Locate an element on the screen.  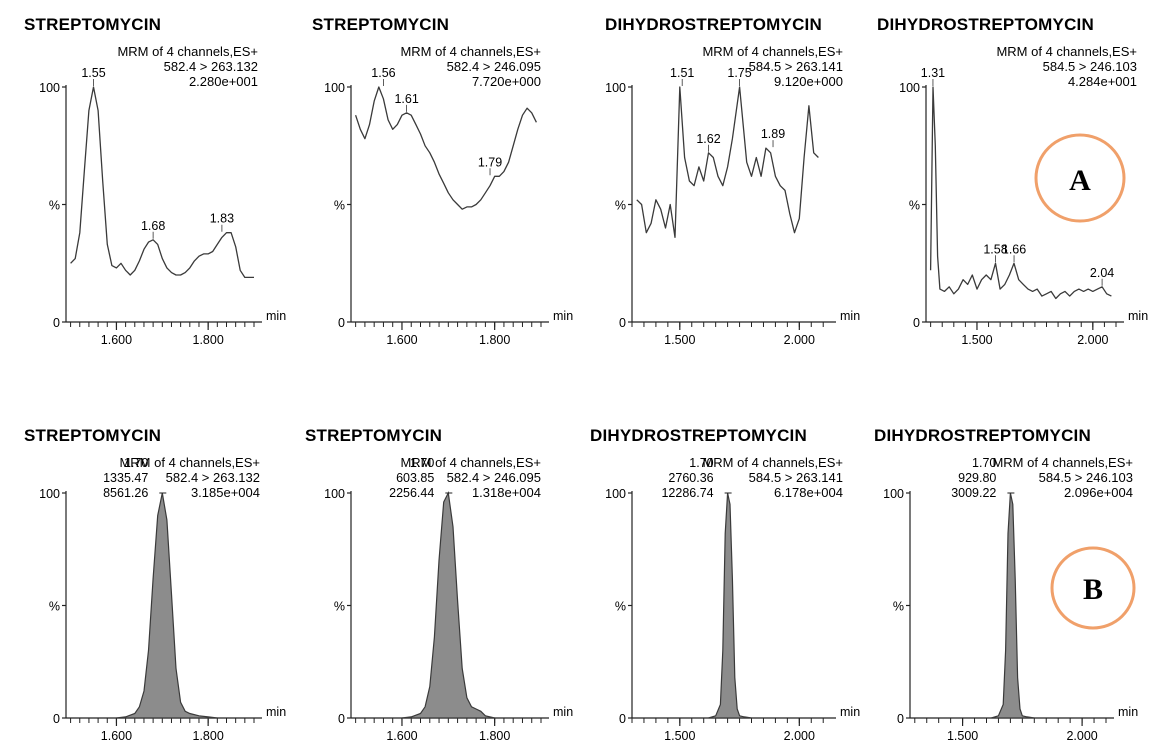
badge-a: A is located at coordinates (1080, 178).